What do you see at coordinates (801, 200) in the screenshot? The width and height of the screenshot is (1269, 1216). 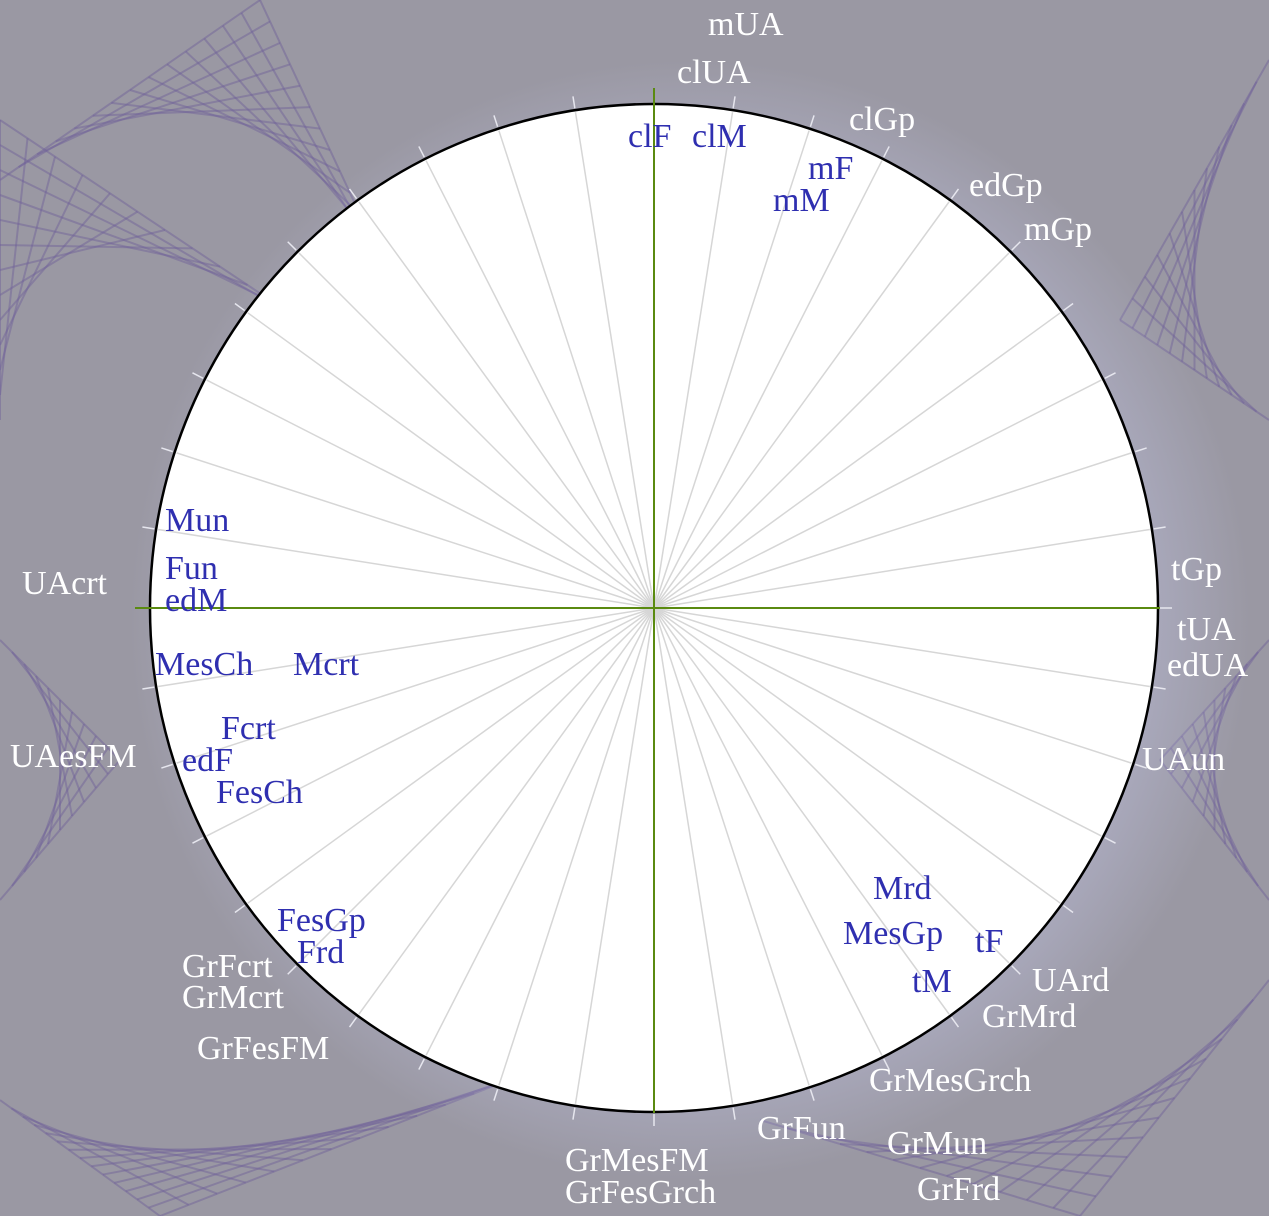 I see `inner-label-mM: mM` at bounding box center [801, 200].